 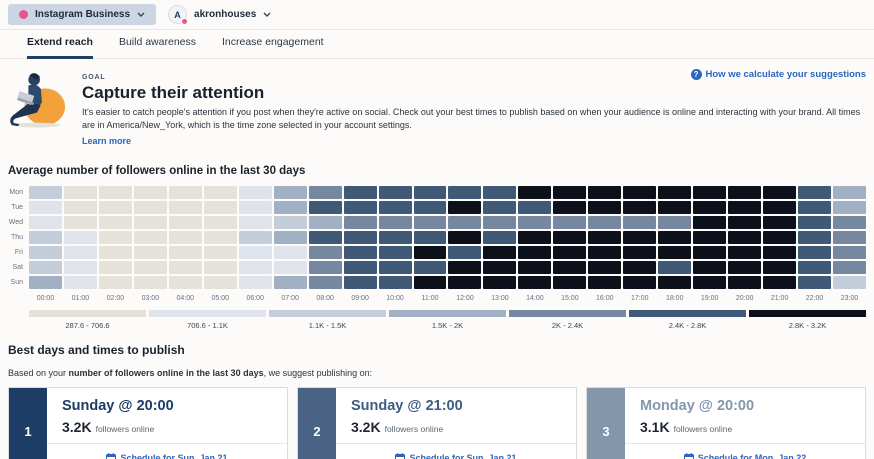 What do you see at coordinates (157, 44) in the screenshot?
I see `tab-build-awareness: Build awareness` at bounding box center [157, 44].